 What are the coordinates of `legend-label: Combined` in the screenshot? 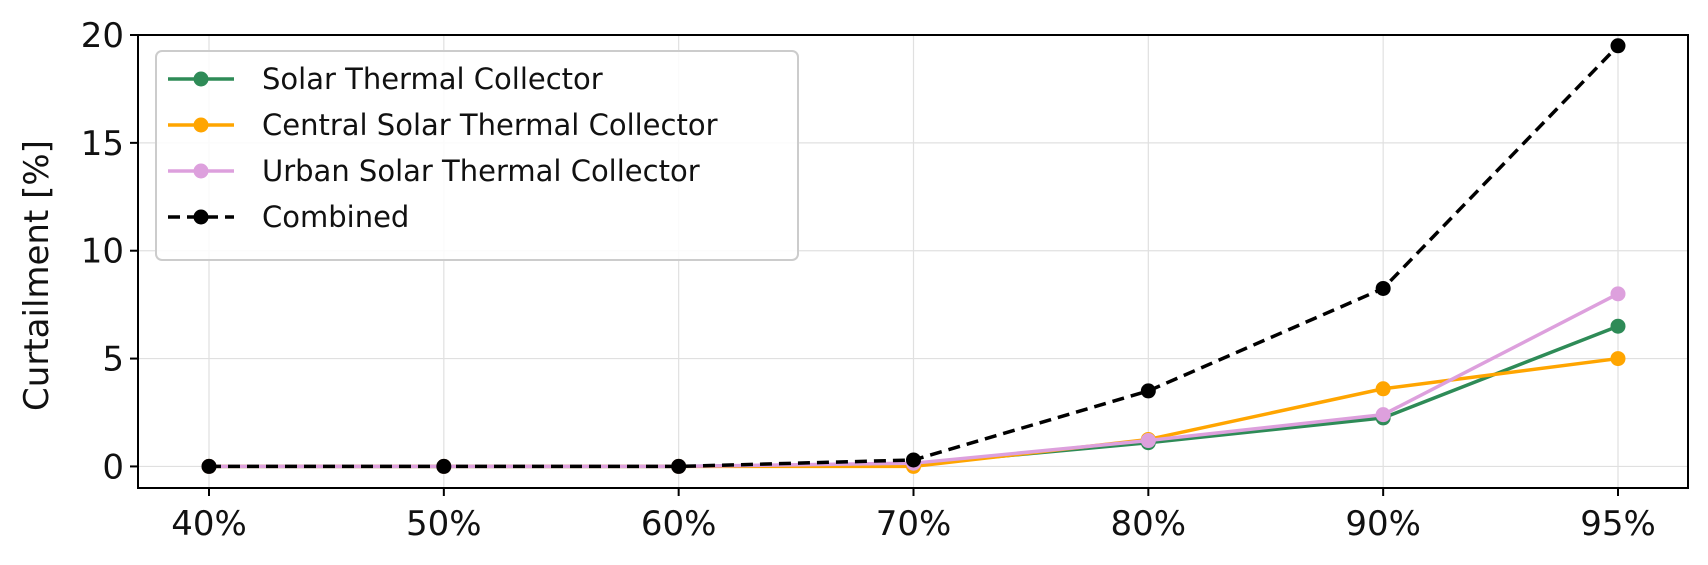 It's located at (335, 217).